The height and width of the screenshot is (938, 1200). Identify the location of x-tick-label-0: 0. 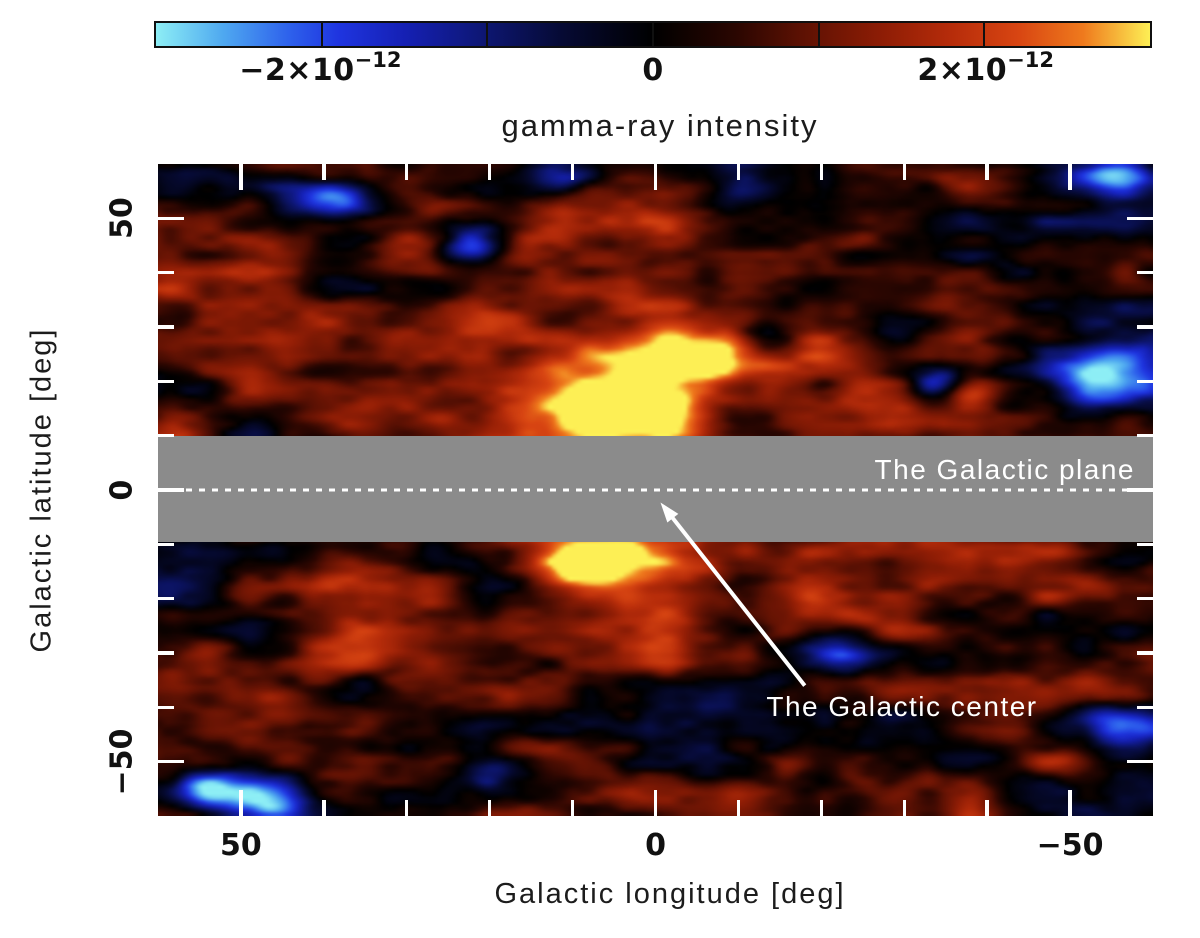
(655, 845).